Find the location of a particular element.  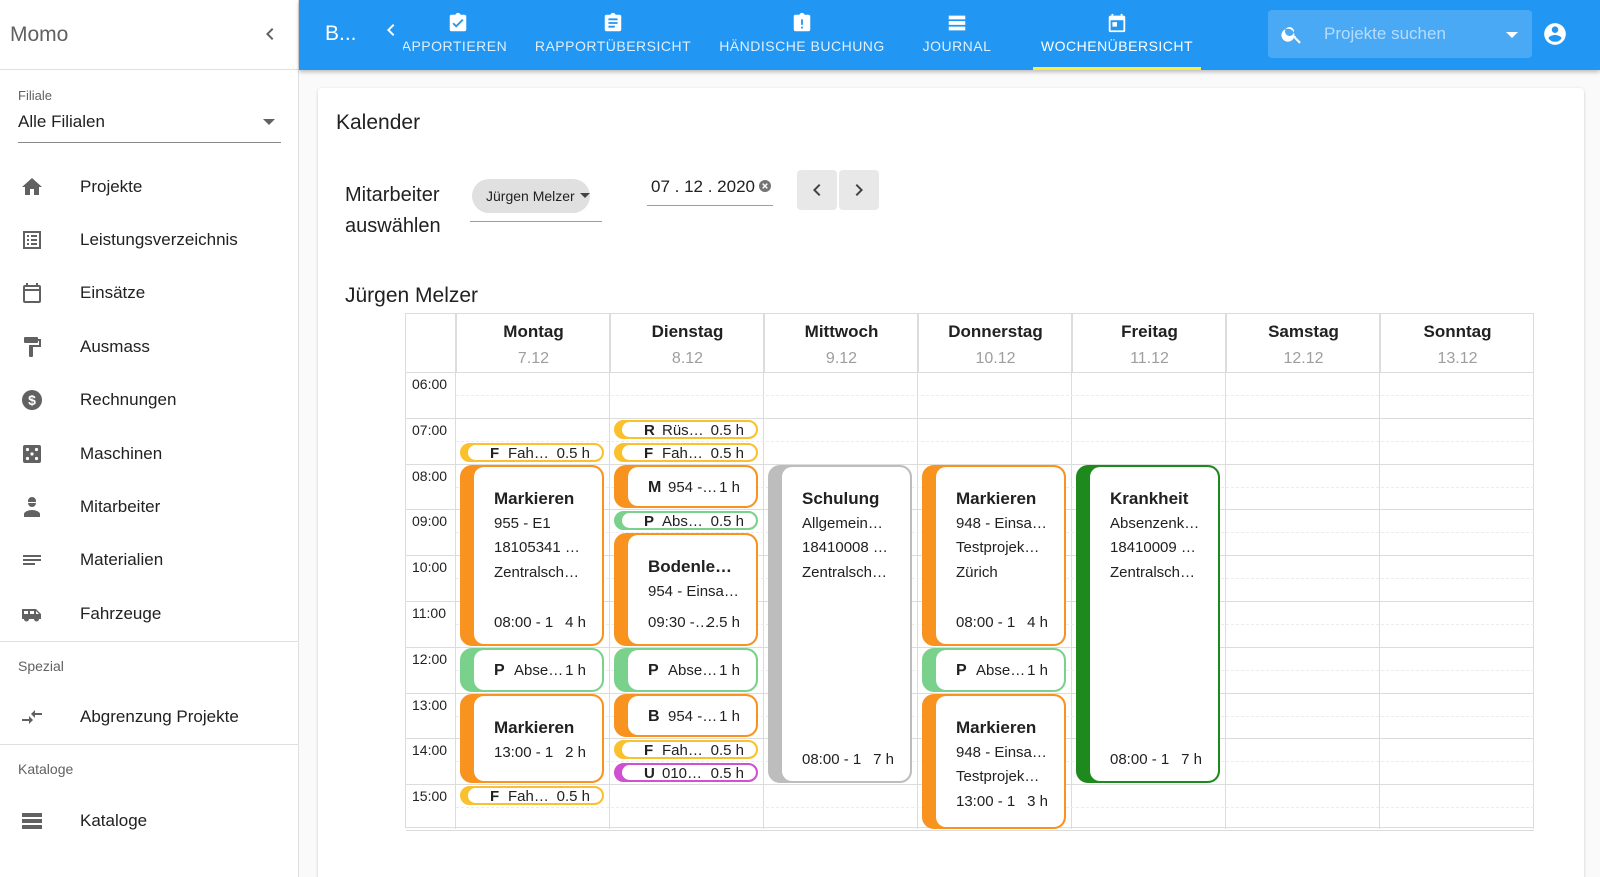

sidebar-item-kataloge: Kataloge is located at coordinates (149, 820).